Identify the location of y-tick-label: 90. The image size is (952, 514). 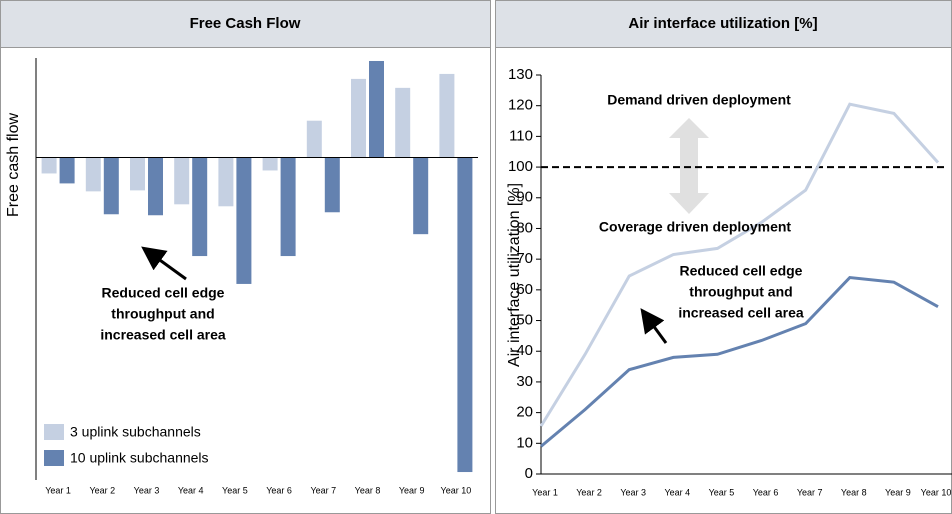
(524, 197).